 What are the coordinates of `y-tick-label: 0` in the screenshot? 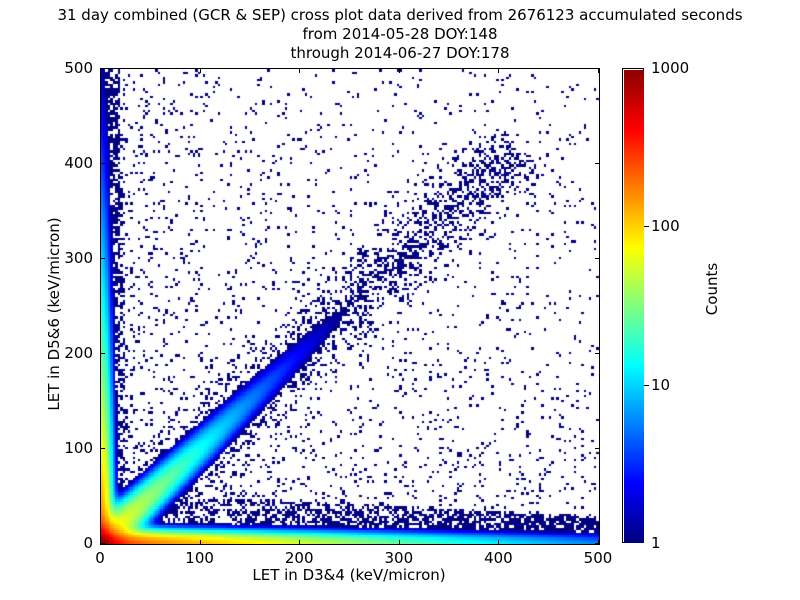 It's located at (88, 543).